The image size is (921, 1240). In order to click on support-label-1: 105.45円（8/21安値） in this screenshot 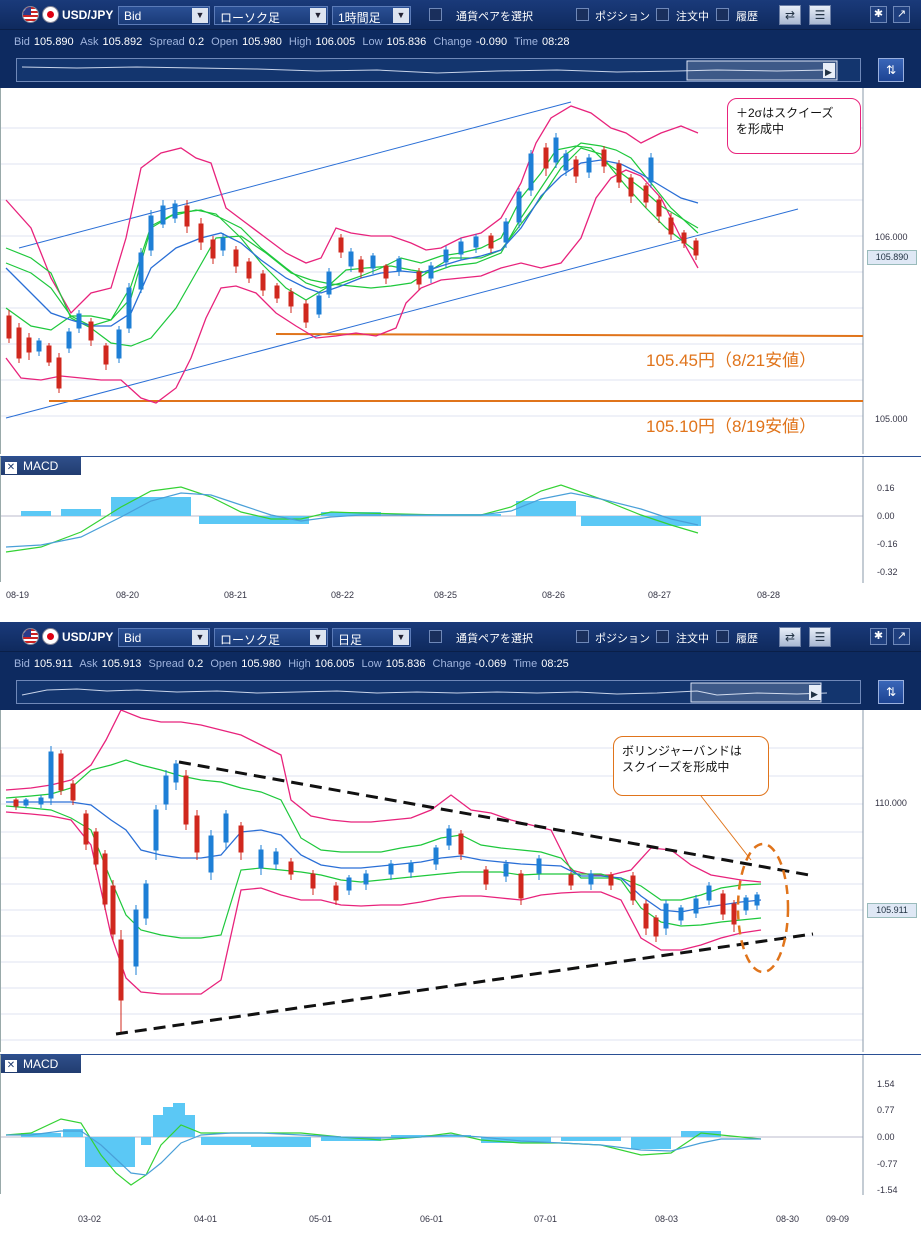, I will do `click(731, 360)`.